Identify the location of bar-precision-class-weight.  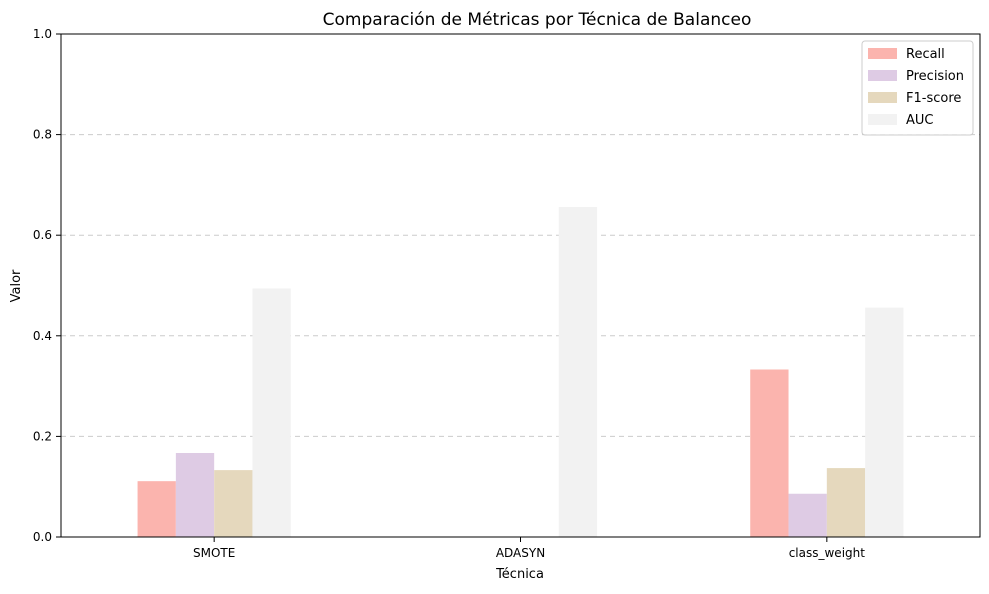
(807, 515).